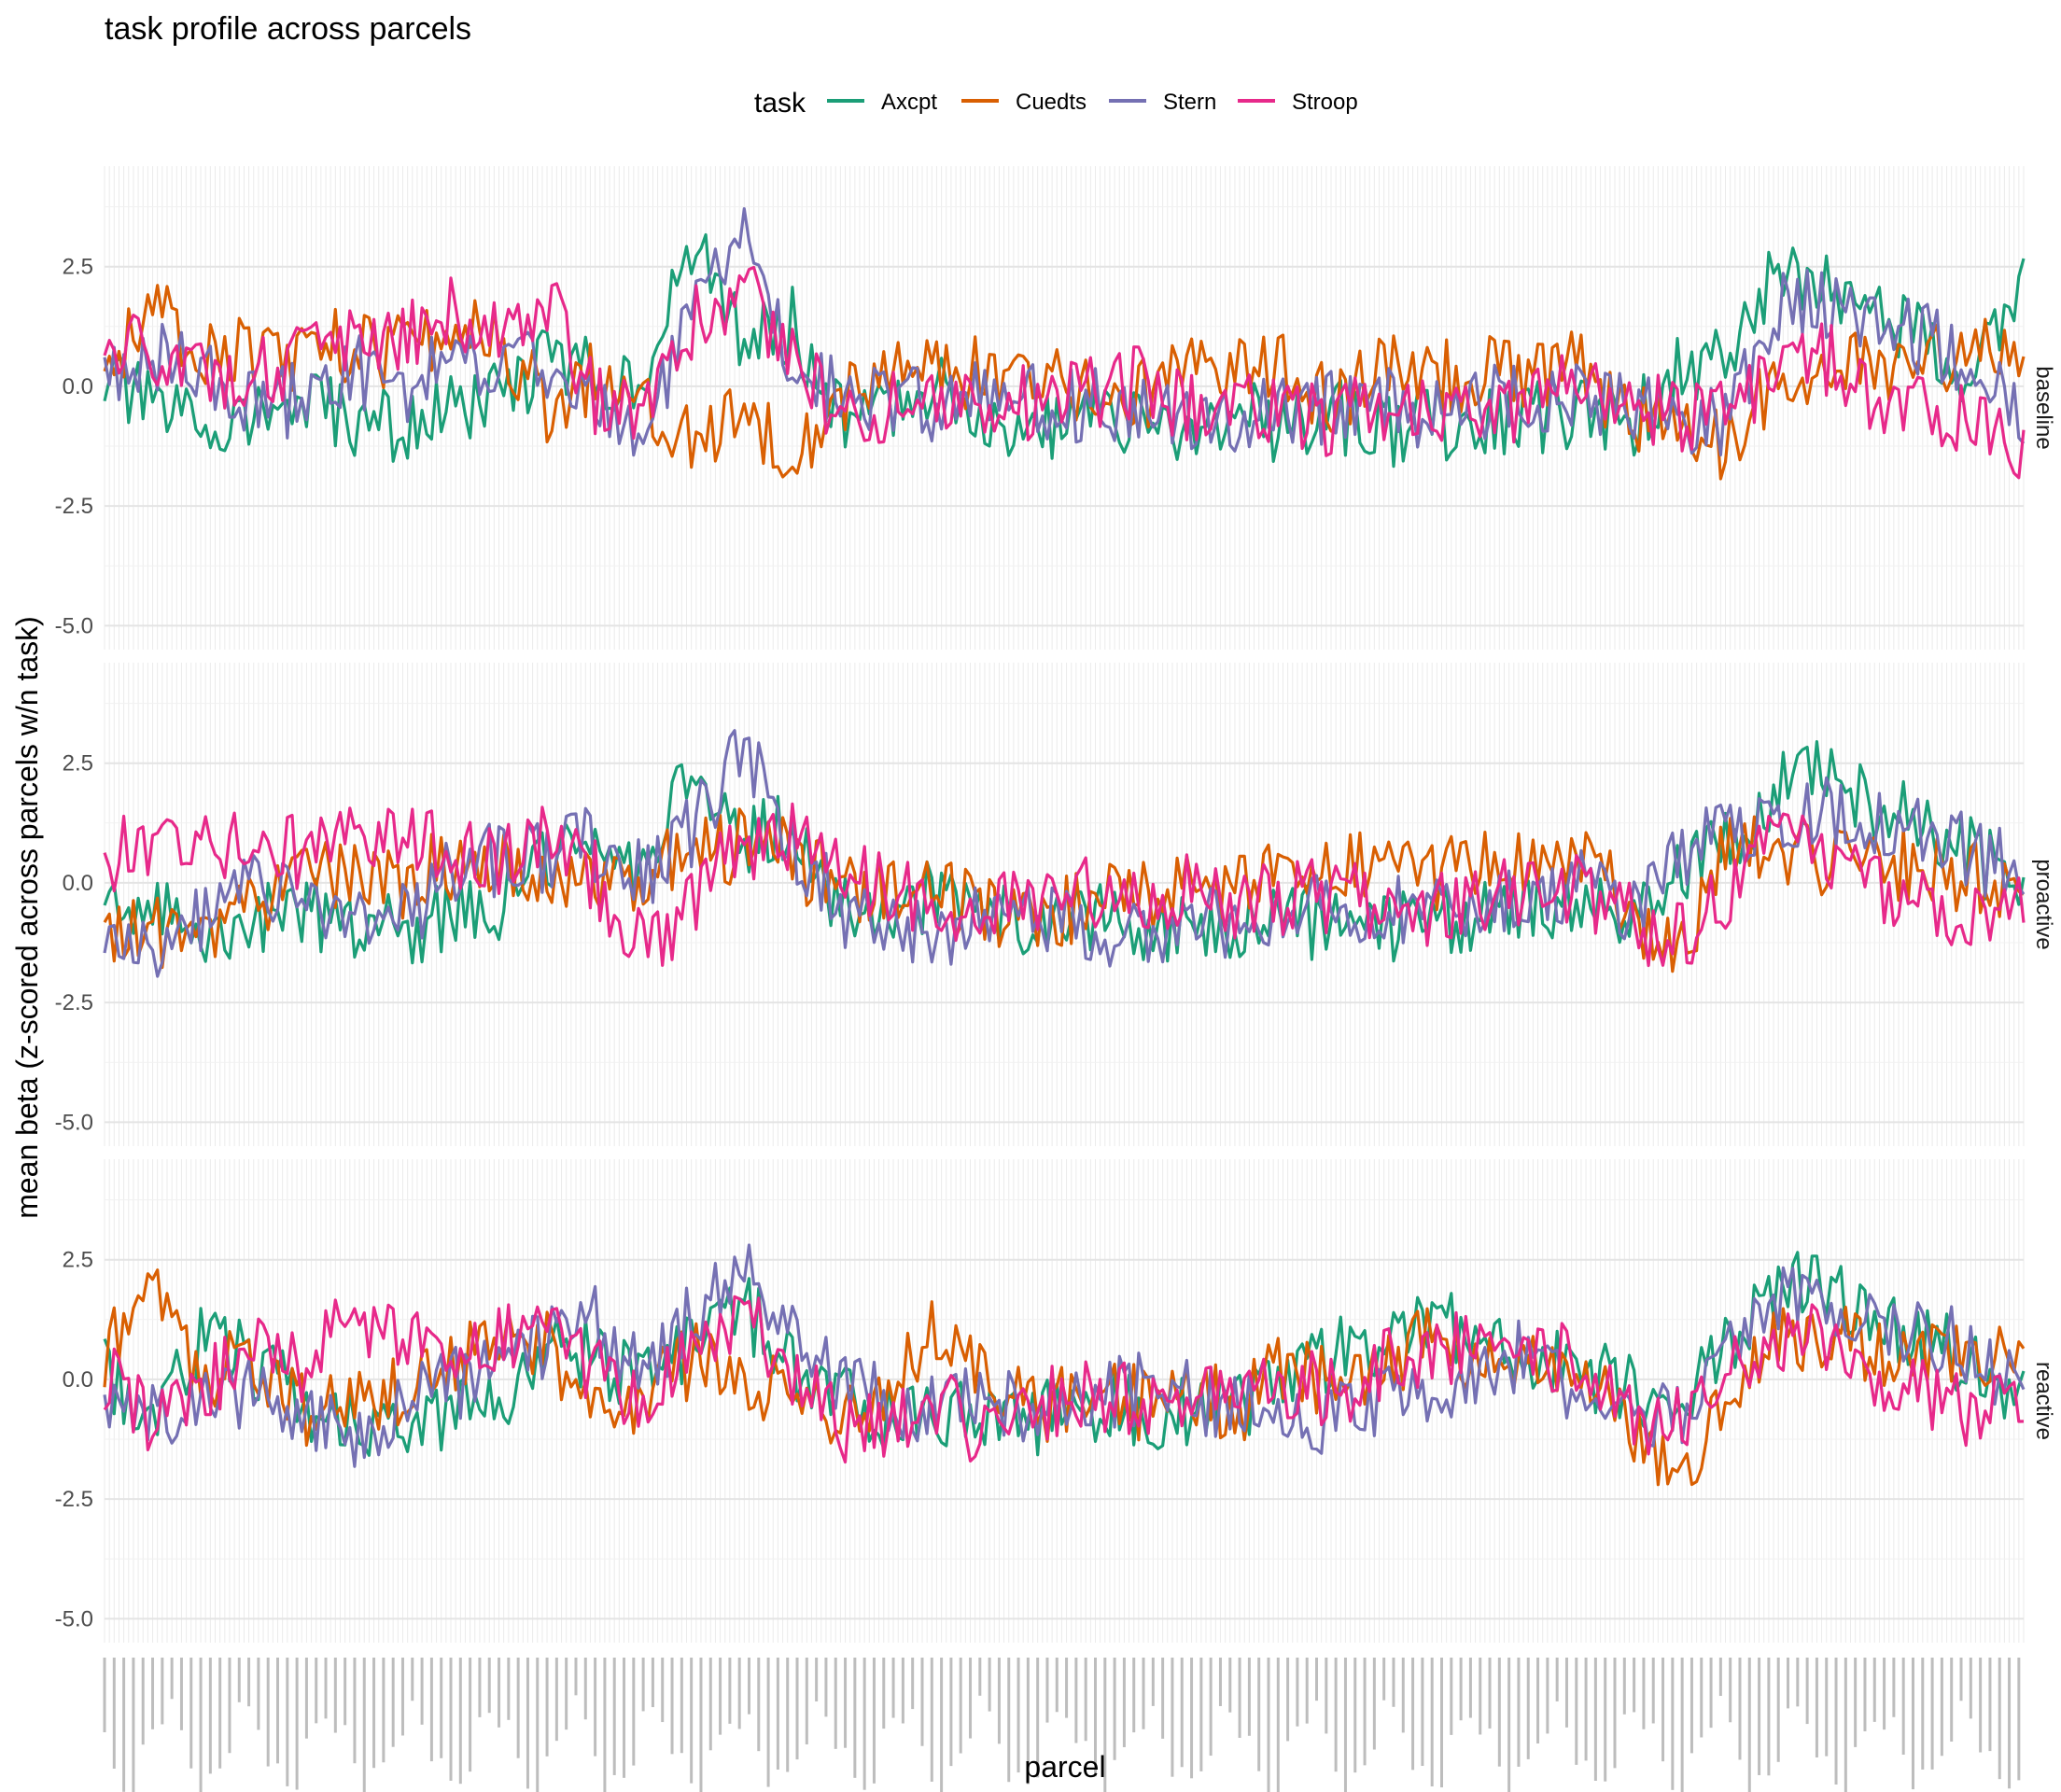 This screenshot has width=2061, height=1792. Describe the element at coordinates (78, 764) in the screenshot. I see `y-tick-label: 2.5` at that location.